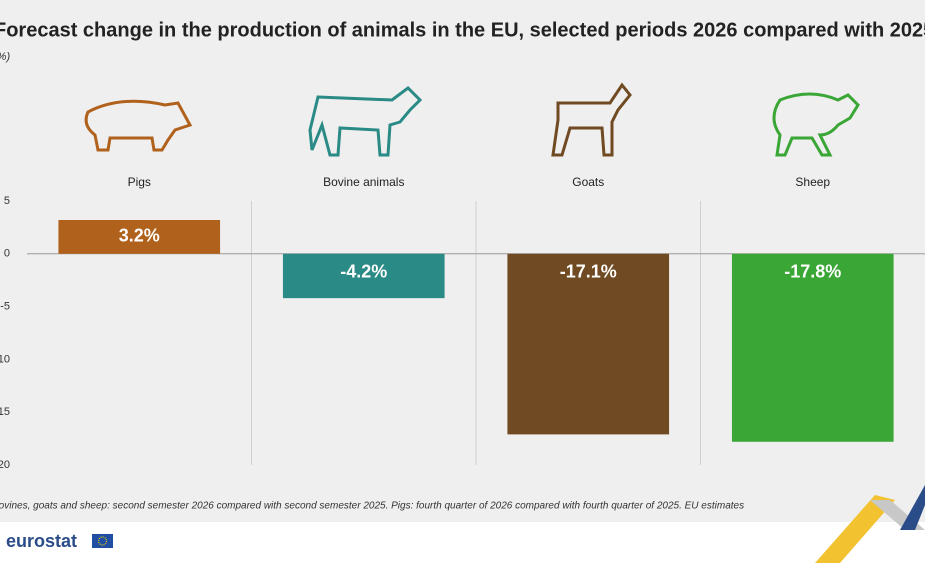 This screenshot has height=563, width=925. Describe the element at coordinates (5, 412) in the screenshot. I see `y-tick-label: -15` at that location.